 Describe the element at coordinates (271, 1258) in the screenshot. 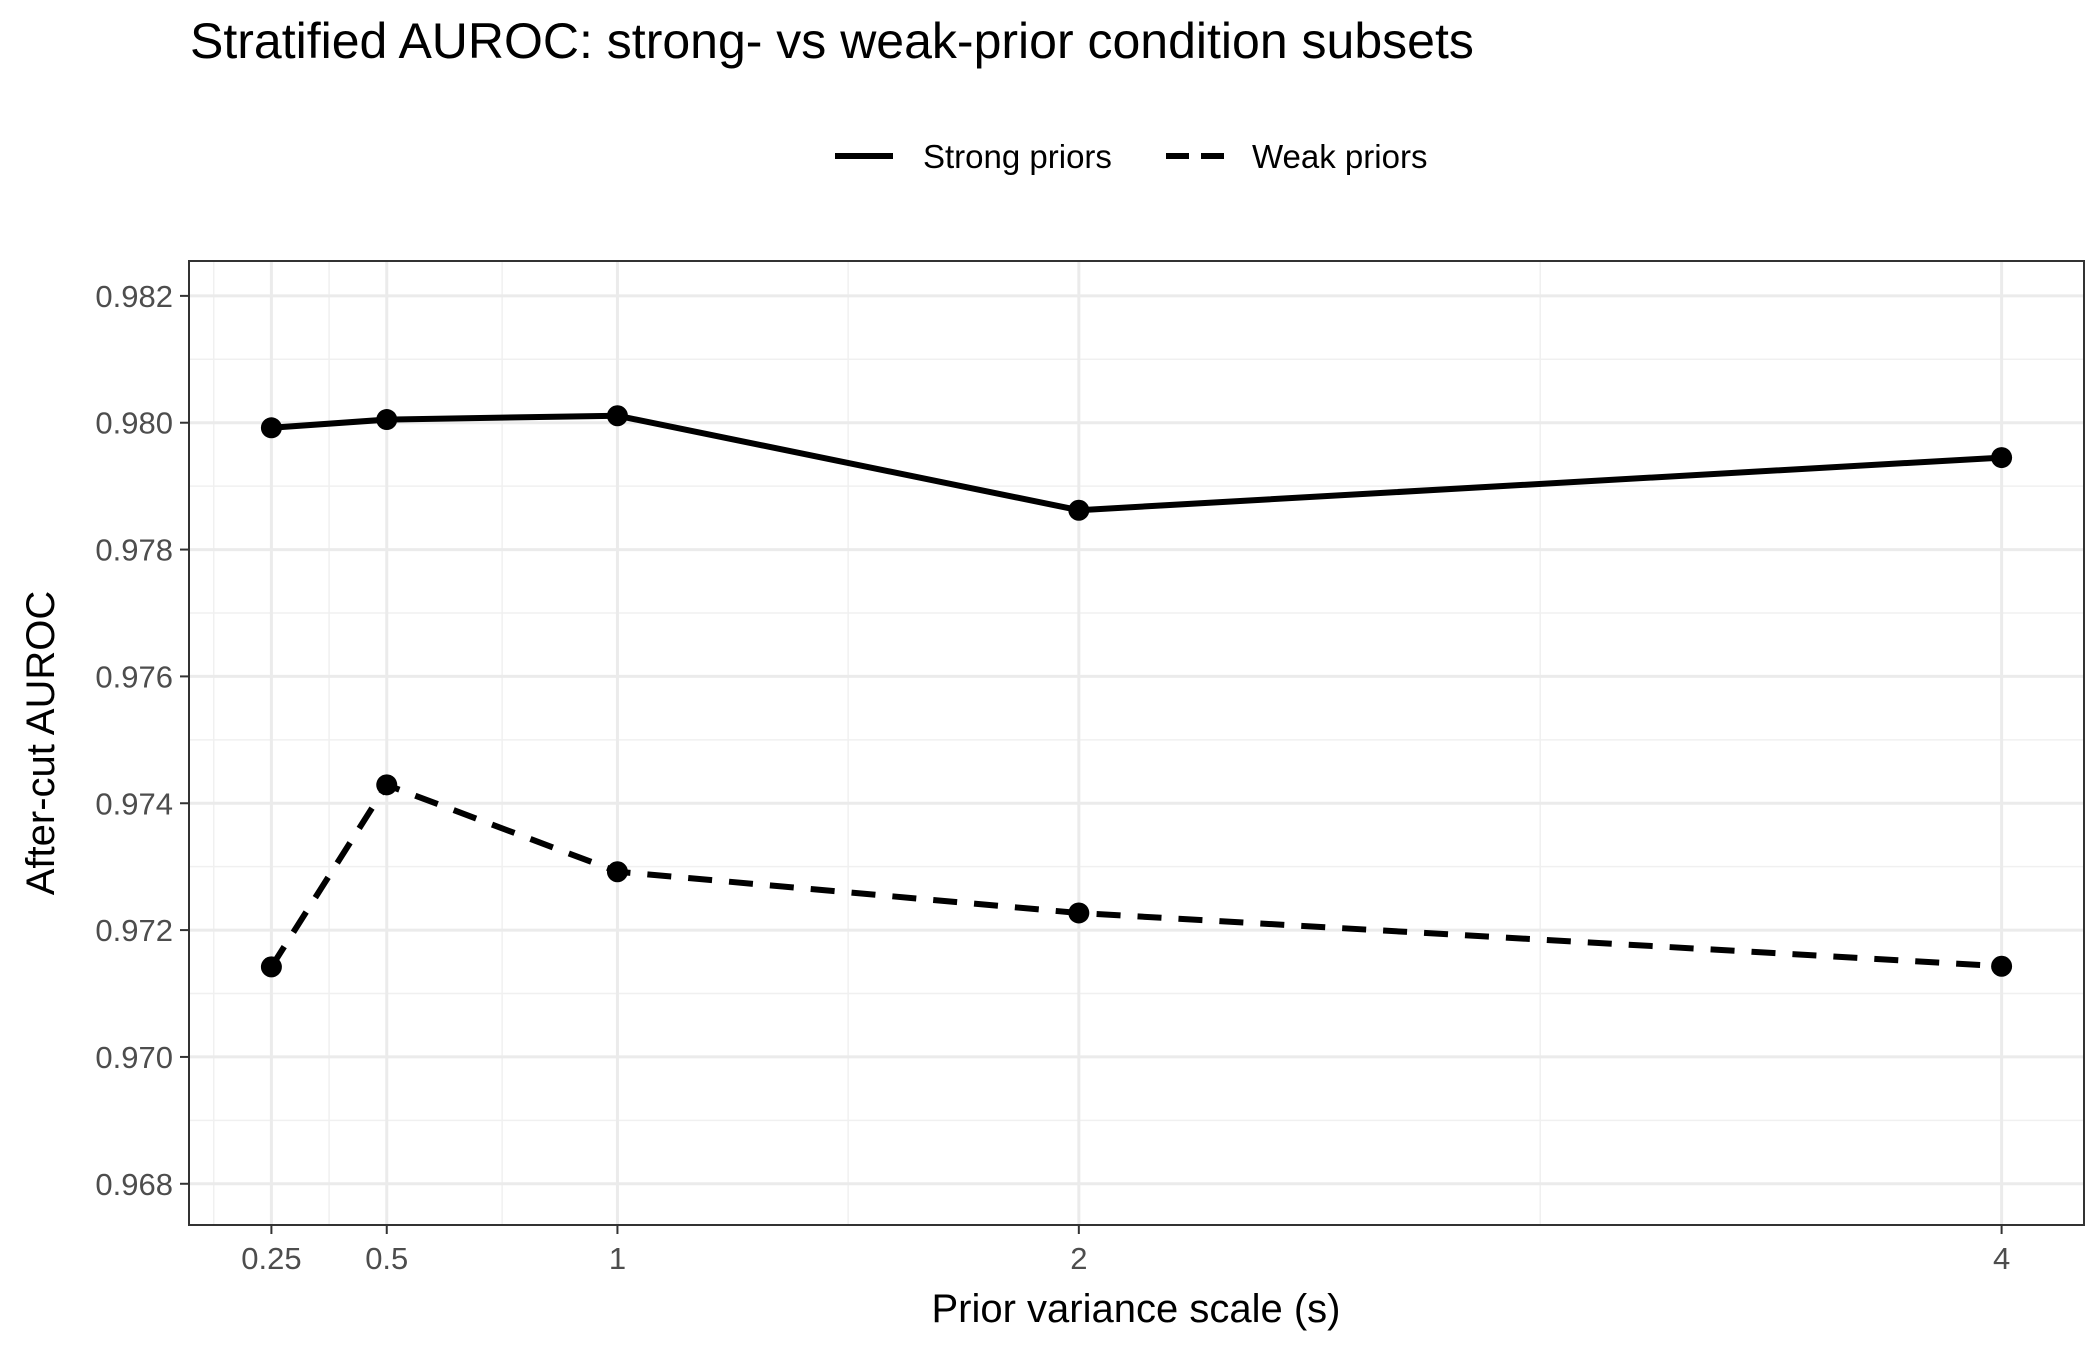

I see `x-tick-label: 0.25` at that location.